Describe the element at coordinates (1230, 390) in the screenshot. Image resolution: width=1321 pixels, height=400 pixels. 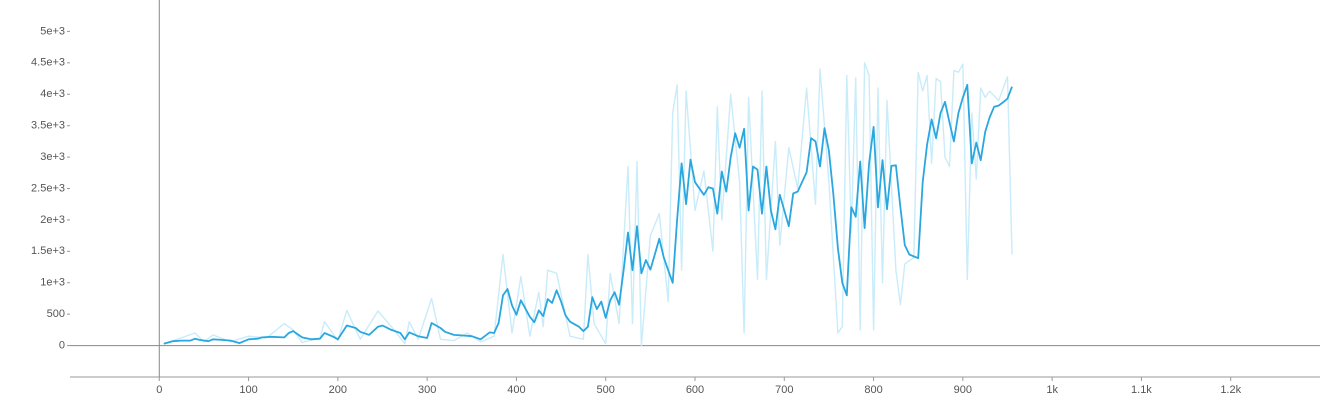
I see `x-tick-label: 1.2k` at that location.